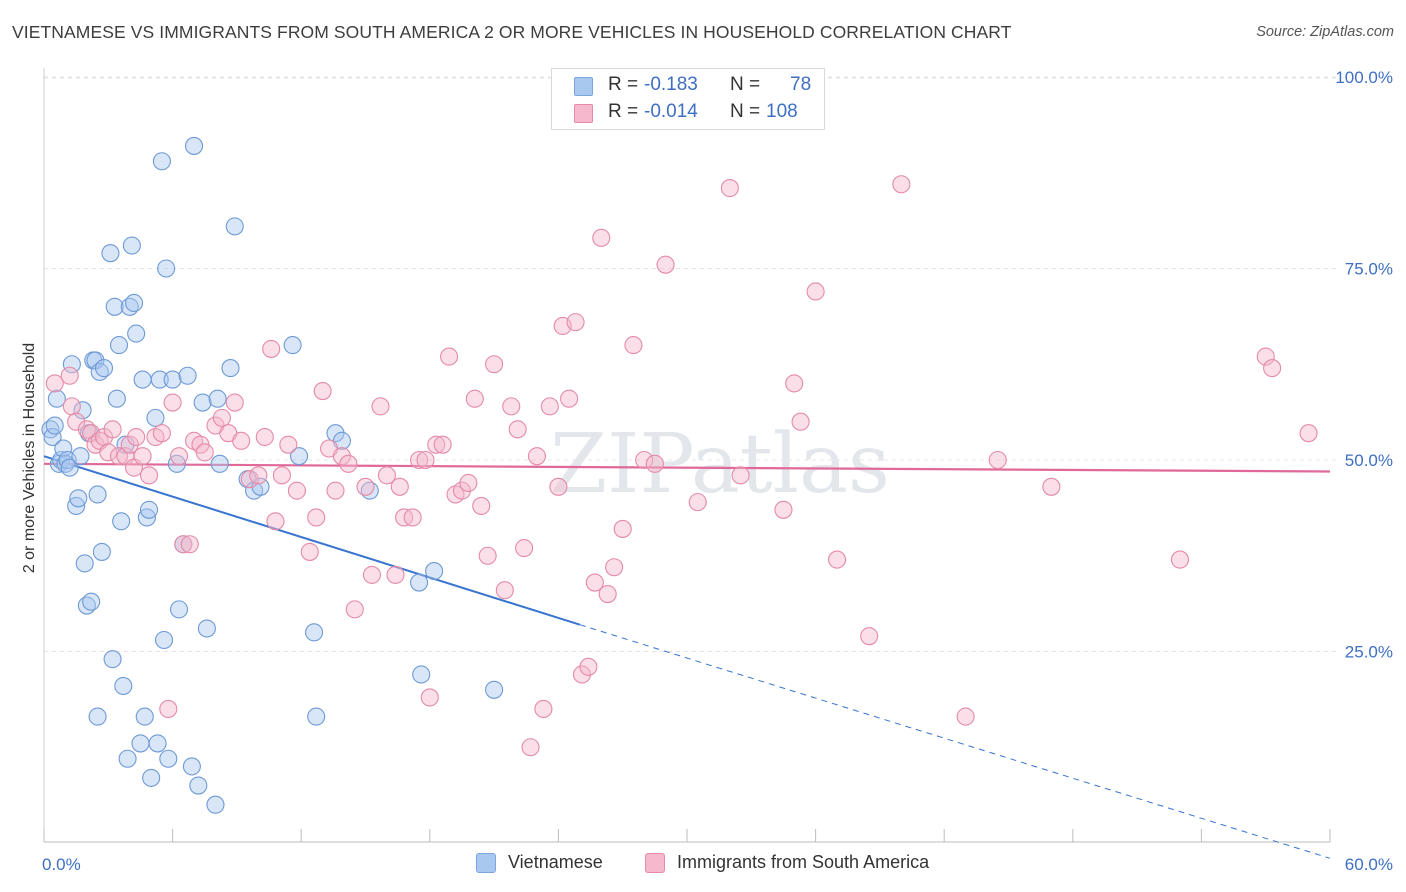 This screenshot has width=1406, height=892. What do you see at coordinates (687, 467) in the screenshot?
I see `south-america-trend-line` at bounding box center [687, 467].